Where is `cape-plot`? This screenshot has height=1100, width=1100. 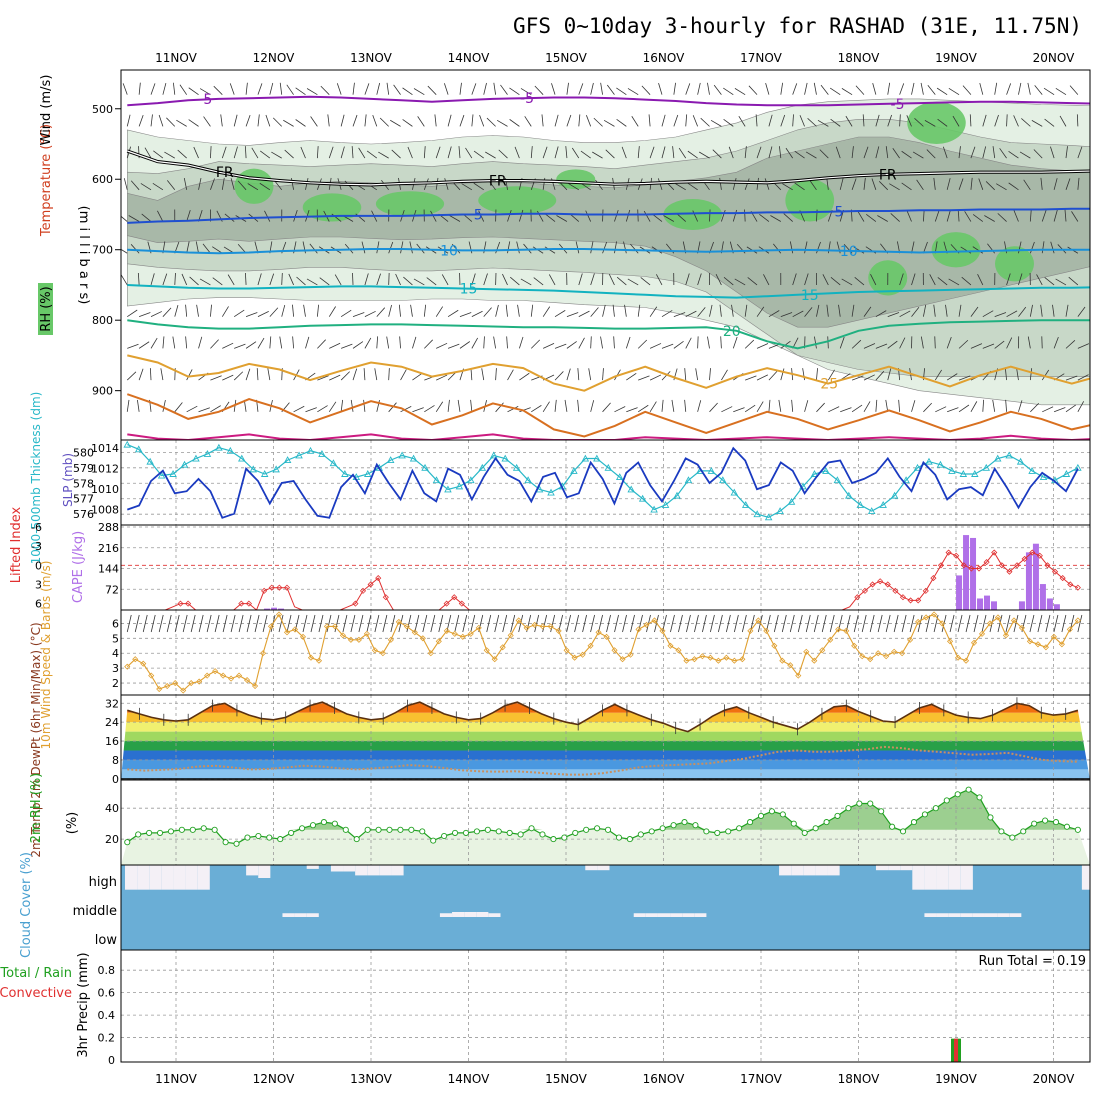
cape-plot is located at coordinates (605, 567).